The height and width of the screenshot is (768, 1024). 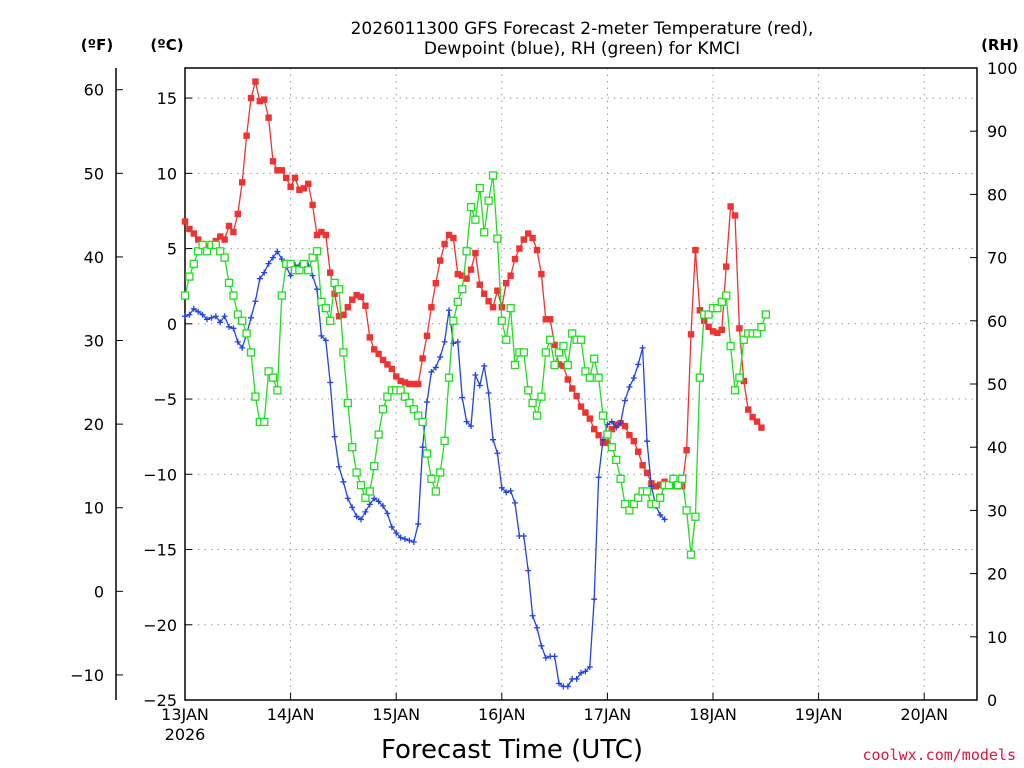 What do you see at coordinates (167, 98) in the screenshot?
I see `y-tick-label-c: 15` at bounding box center [167, 98].